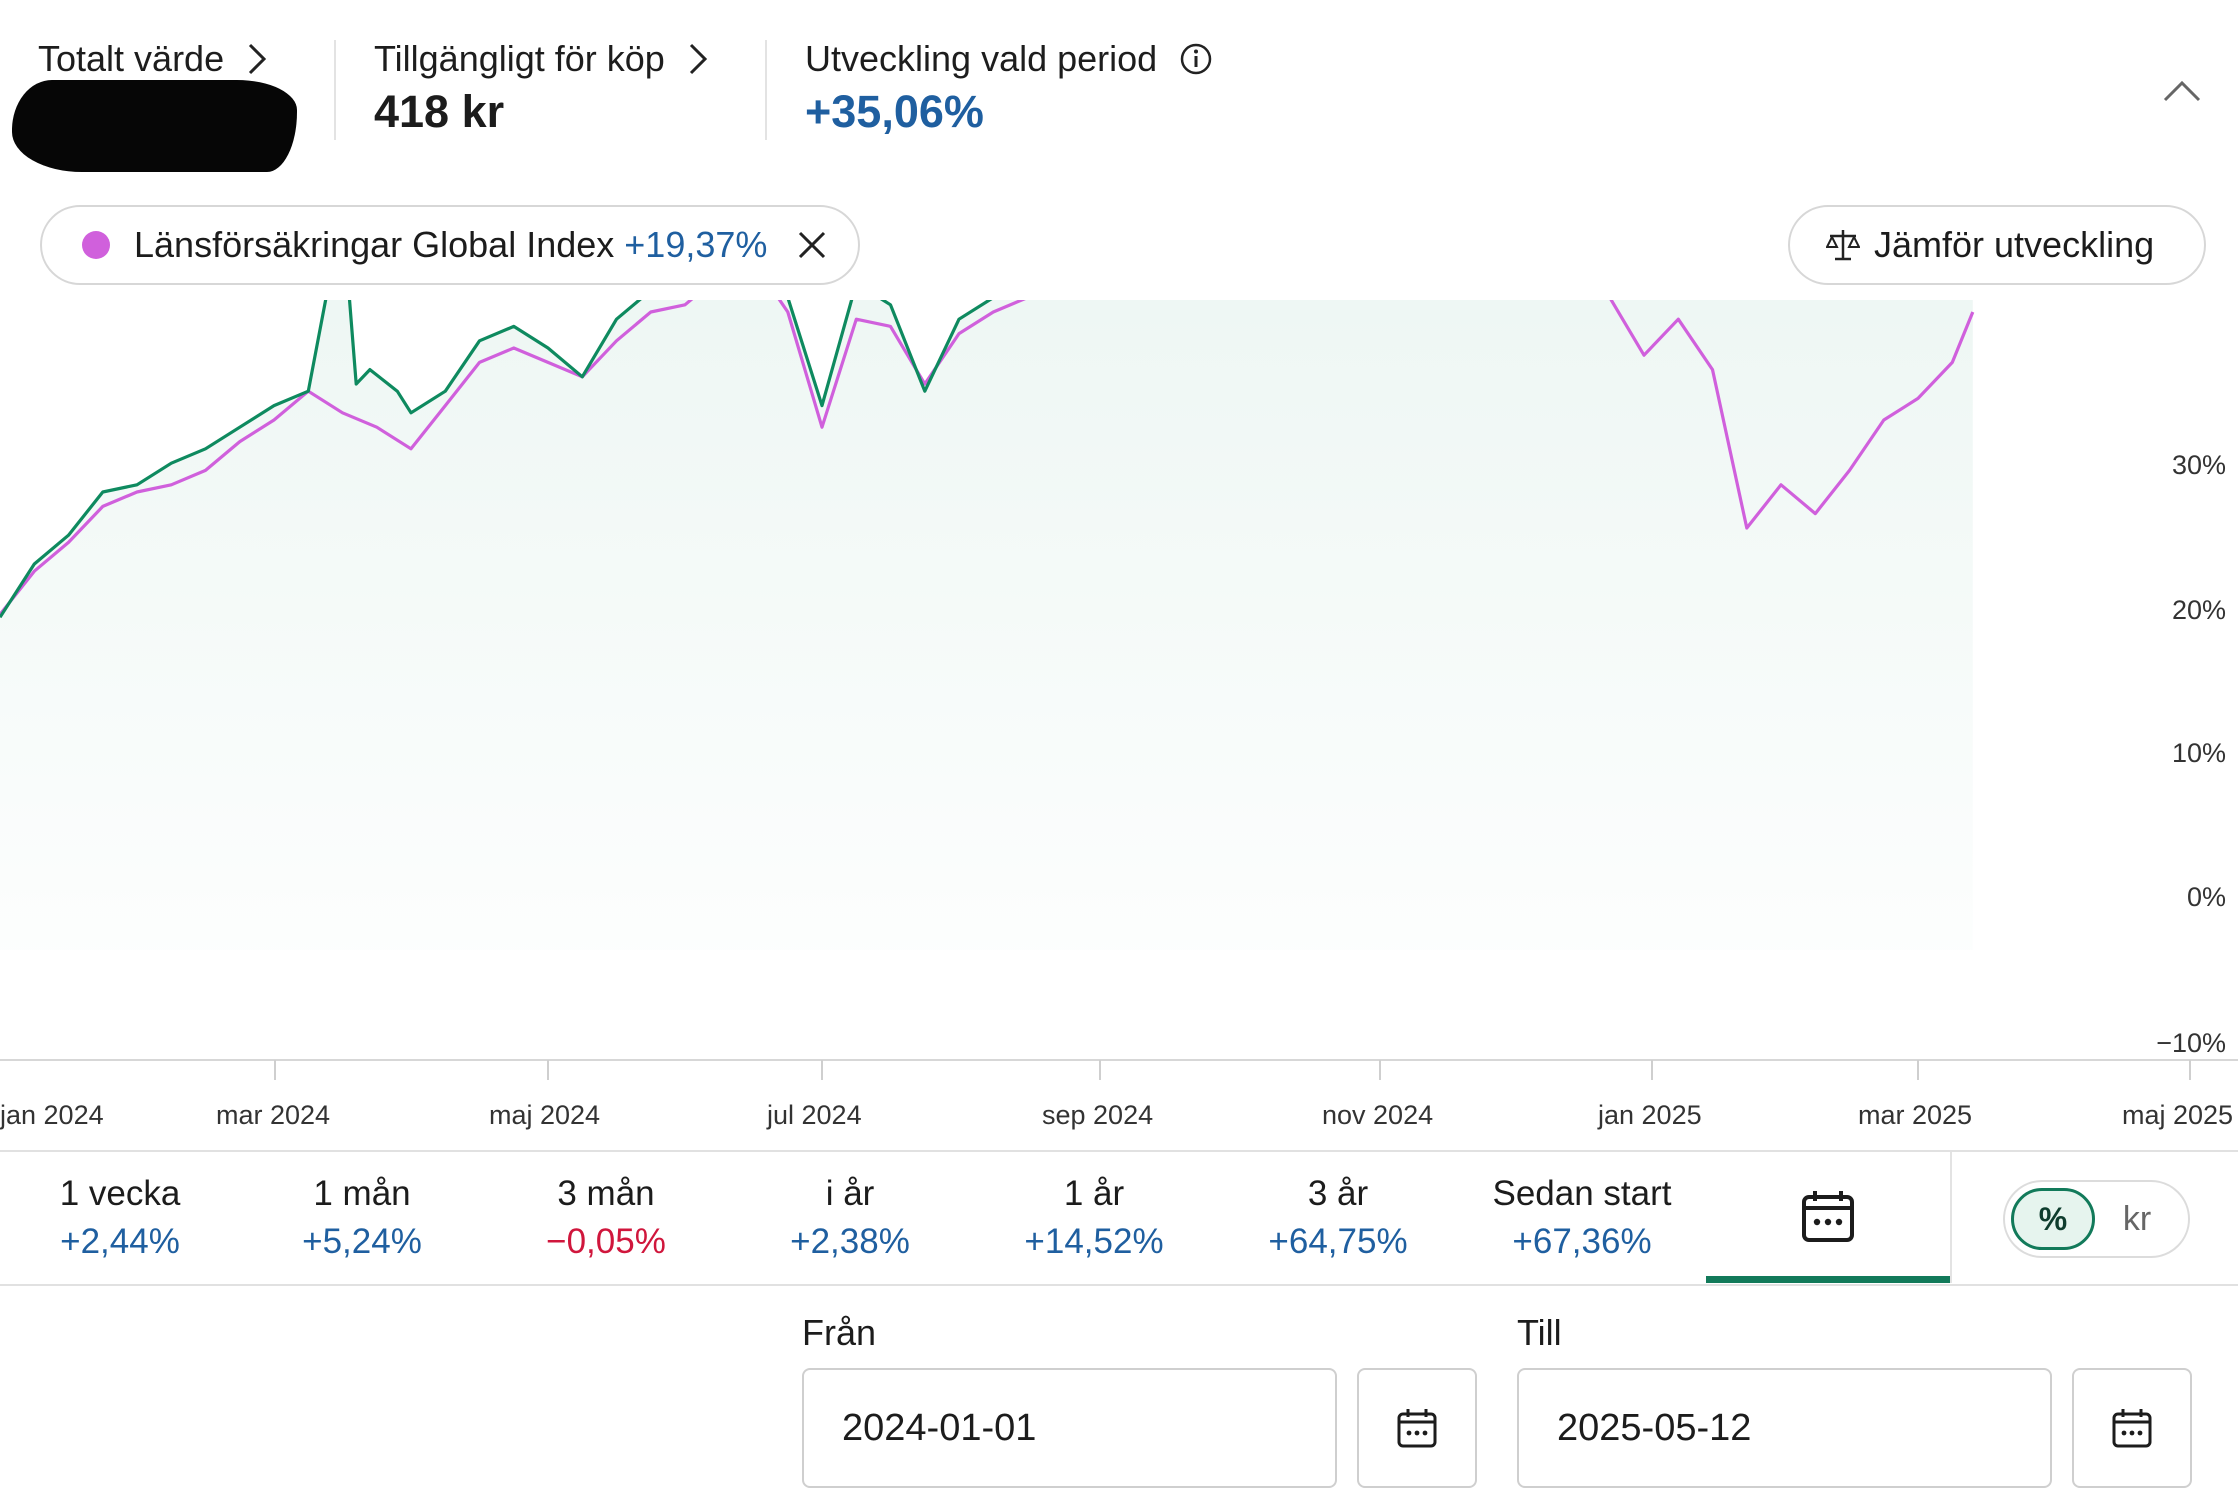 This screenshot has width=2238, height=1499. I want to click on period-value: +2,38%, so click(850, 1241).